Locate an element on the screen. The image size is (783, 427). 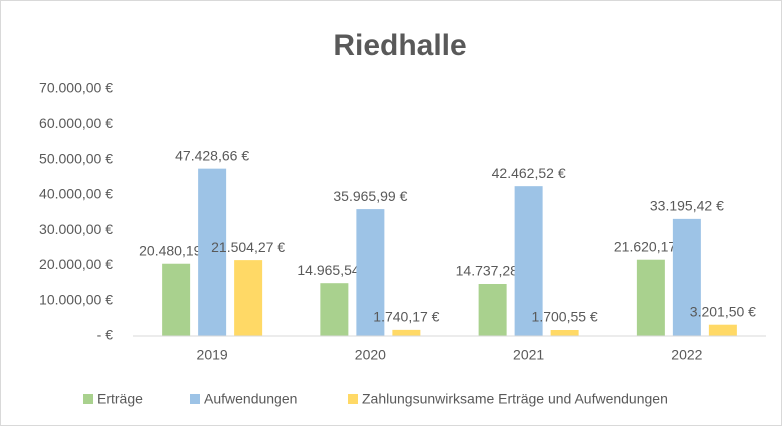
y-tick-label: 70.000,00 € is located at coordinates (76, 88).